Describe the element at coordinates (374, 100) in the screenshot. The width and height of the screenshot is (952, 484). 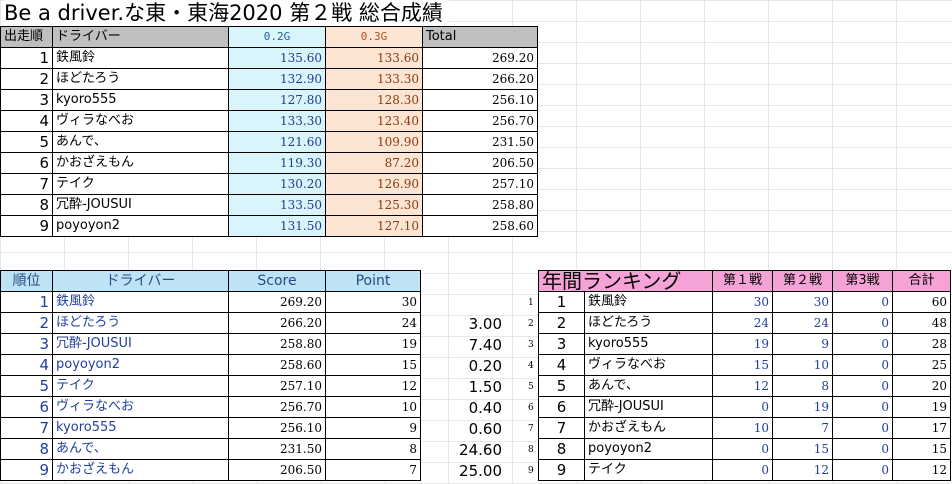
I see `run-0.3g-cell: 128.30` at that location.